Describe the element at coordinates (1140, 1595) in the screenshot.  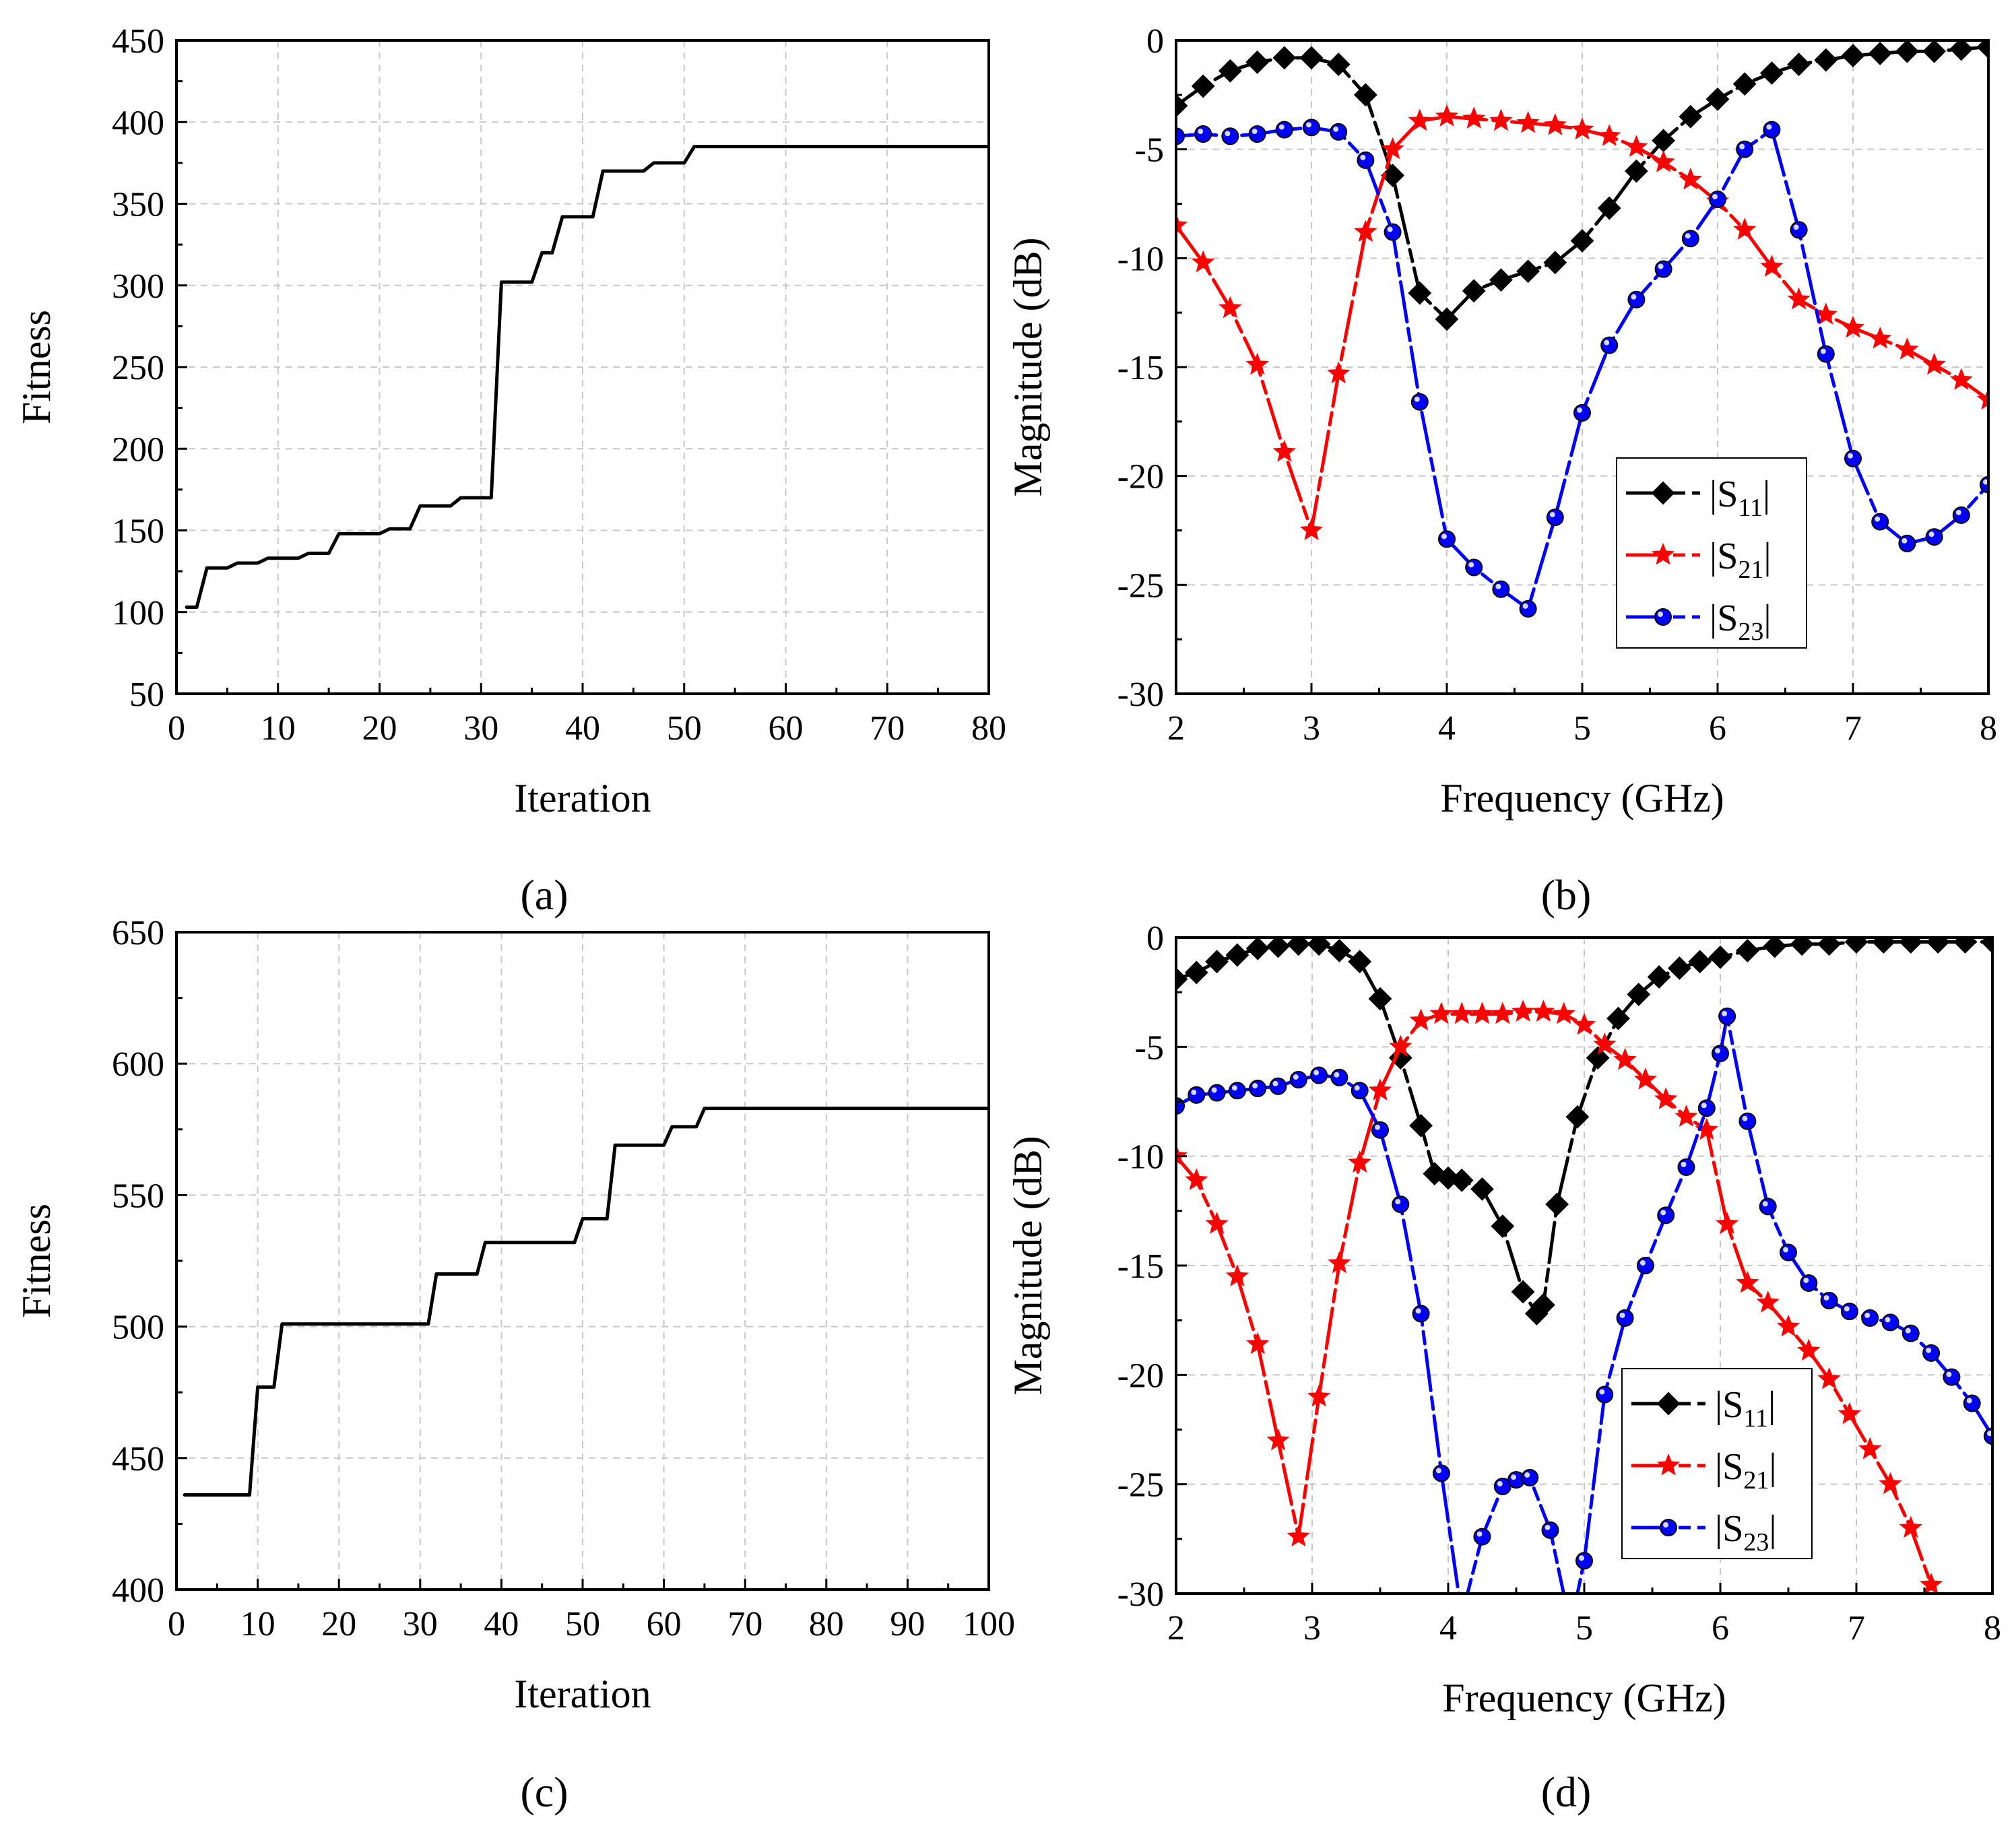
I see `y-tick-label: -30` at that location.